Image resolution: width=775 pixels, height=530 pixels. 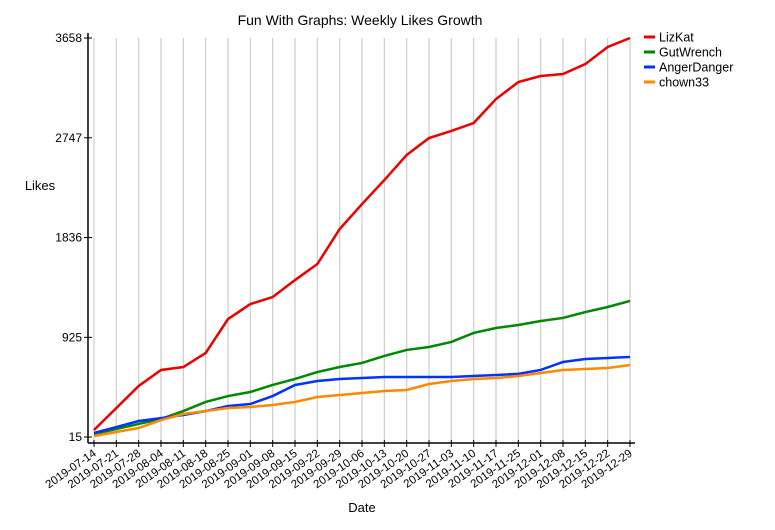 I want to click on chart-title: Fun With Graphs: Weekly Likes Growth, so click(x=360, y=20).